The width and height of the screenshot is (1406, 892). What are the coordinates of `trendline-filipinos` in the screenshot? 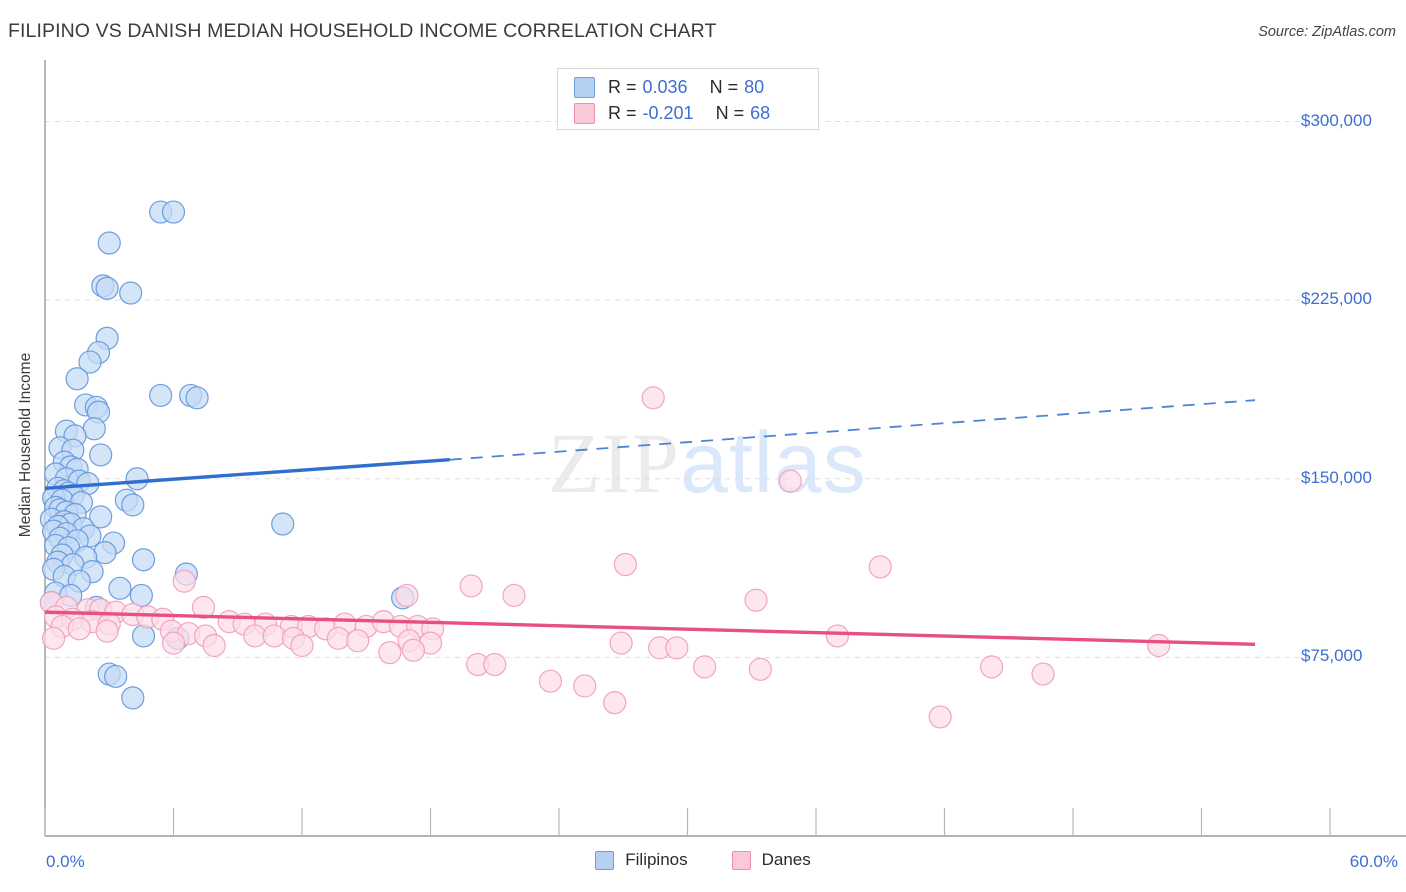 It's located at (247, 474).